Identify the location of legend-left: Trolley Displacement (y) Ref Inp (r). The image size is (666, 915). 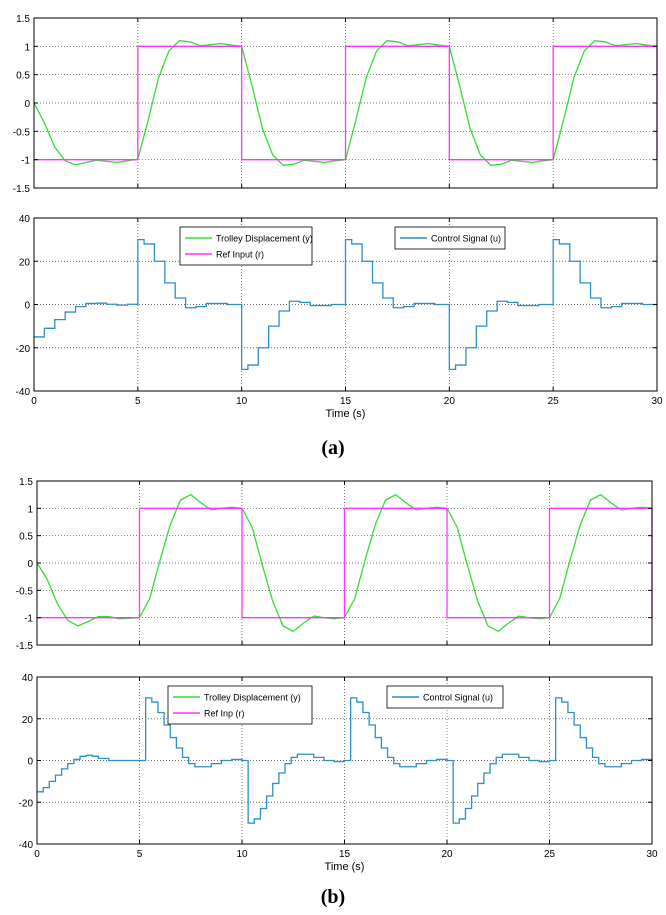
(240, 705).